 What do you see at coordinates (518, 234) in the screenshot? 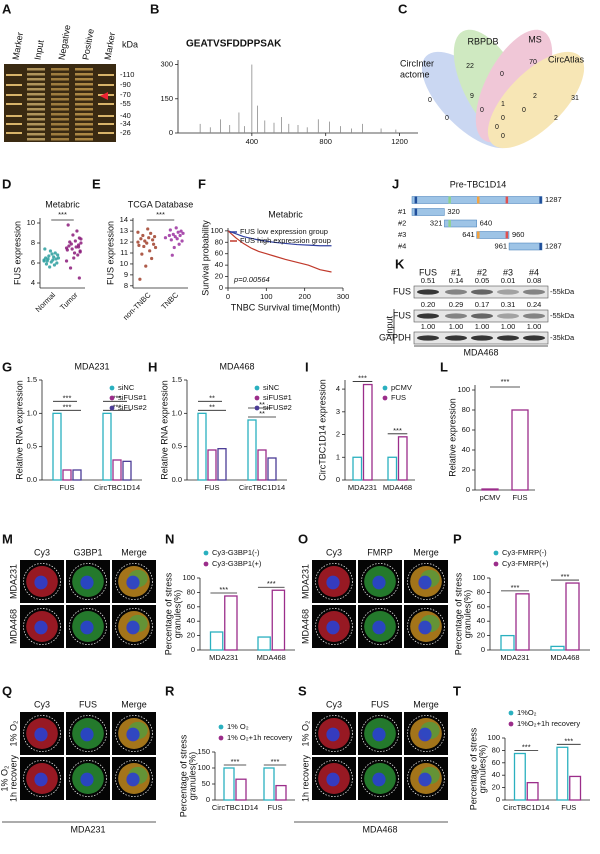
I see `position-label: 960` at bounding box center [518, 234].